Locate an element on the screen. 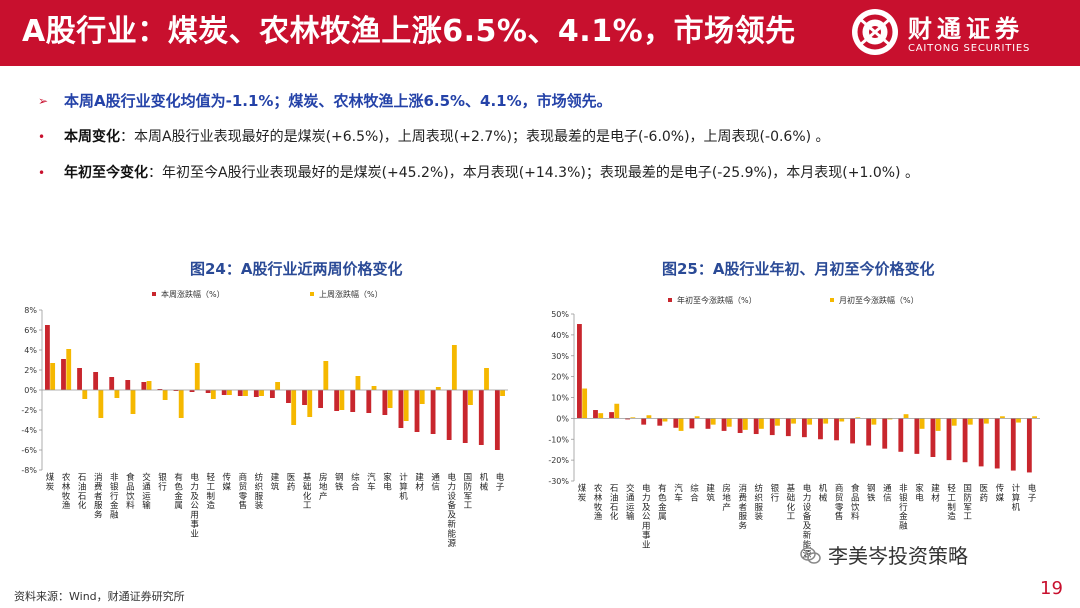  x-category-label: 设 is located at coordinates (807, 507).